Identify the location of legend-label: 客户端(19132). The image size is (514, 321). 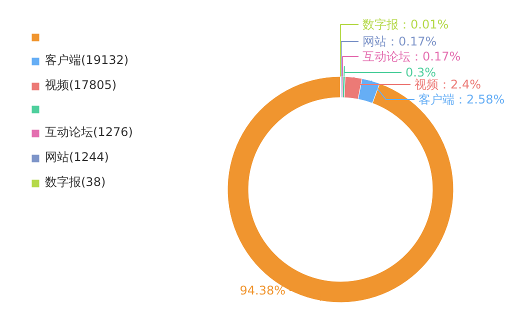
(87, 60).